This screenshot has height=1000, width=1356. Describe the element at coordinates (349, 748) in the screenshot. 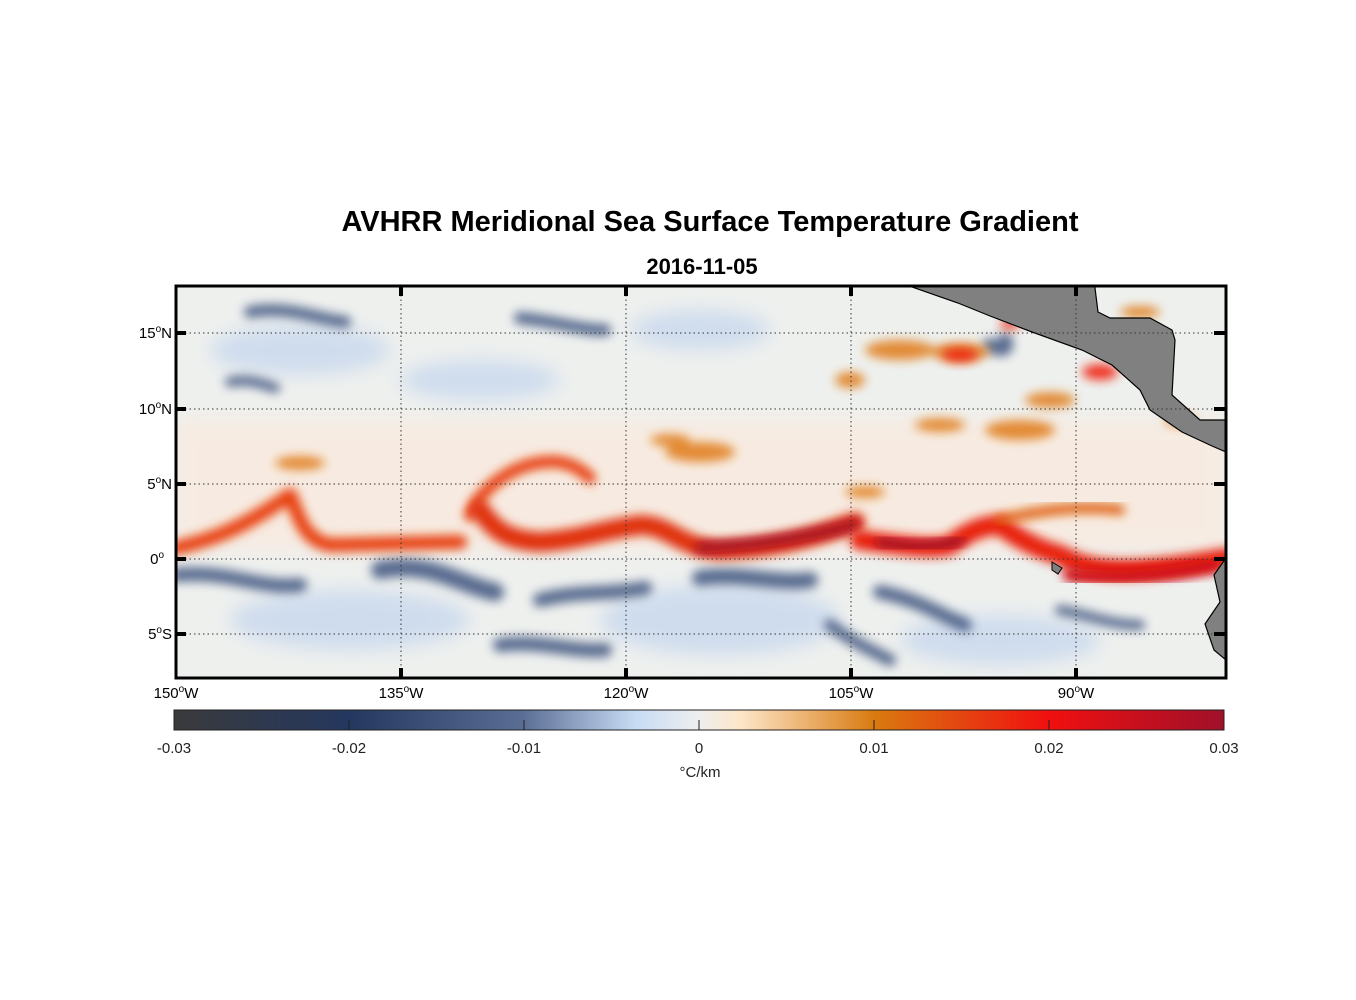

I see `colorbar-tick-label: -0.02` at that location.